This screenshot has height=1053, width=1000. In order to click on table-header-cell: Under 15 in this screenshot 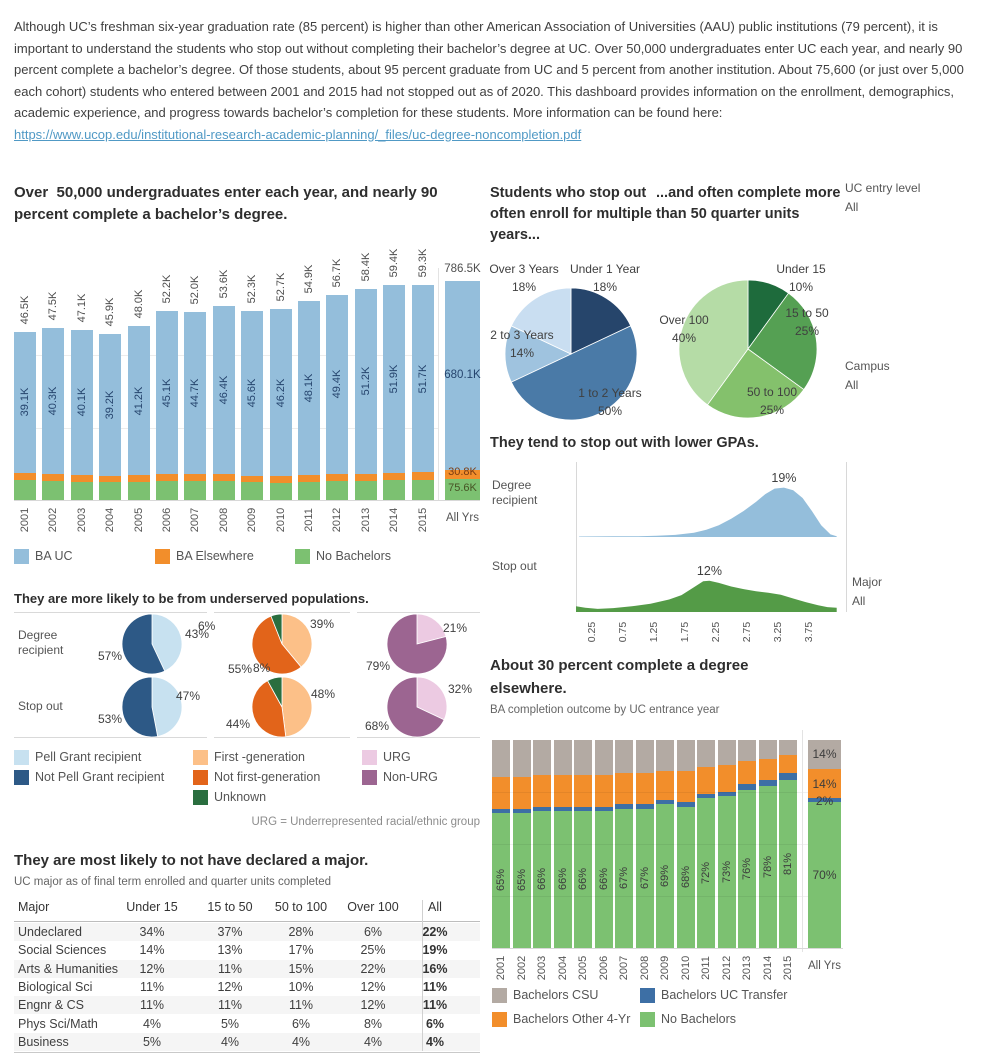, I will do `click(152, 907)`.